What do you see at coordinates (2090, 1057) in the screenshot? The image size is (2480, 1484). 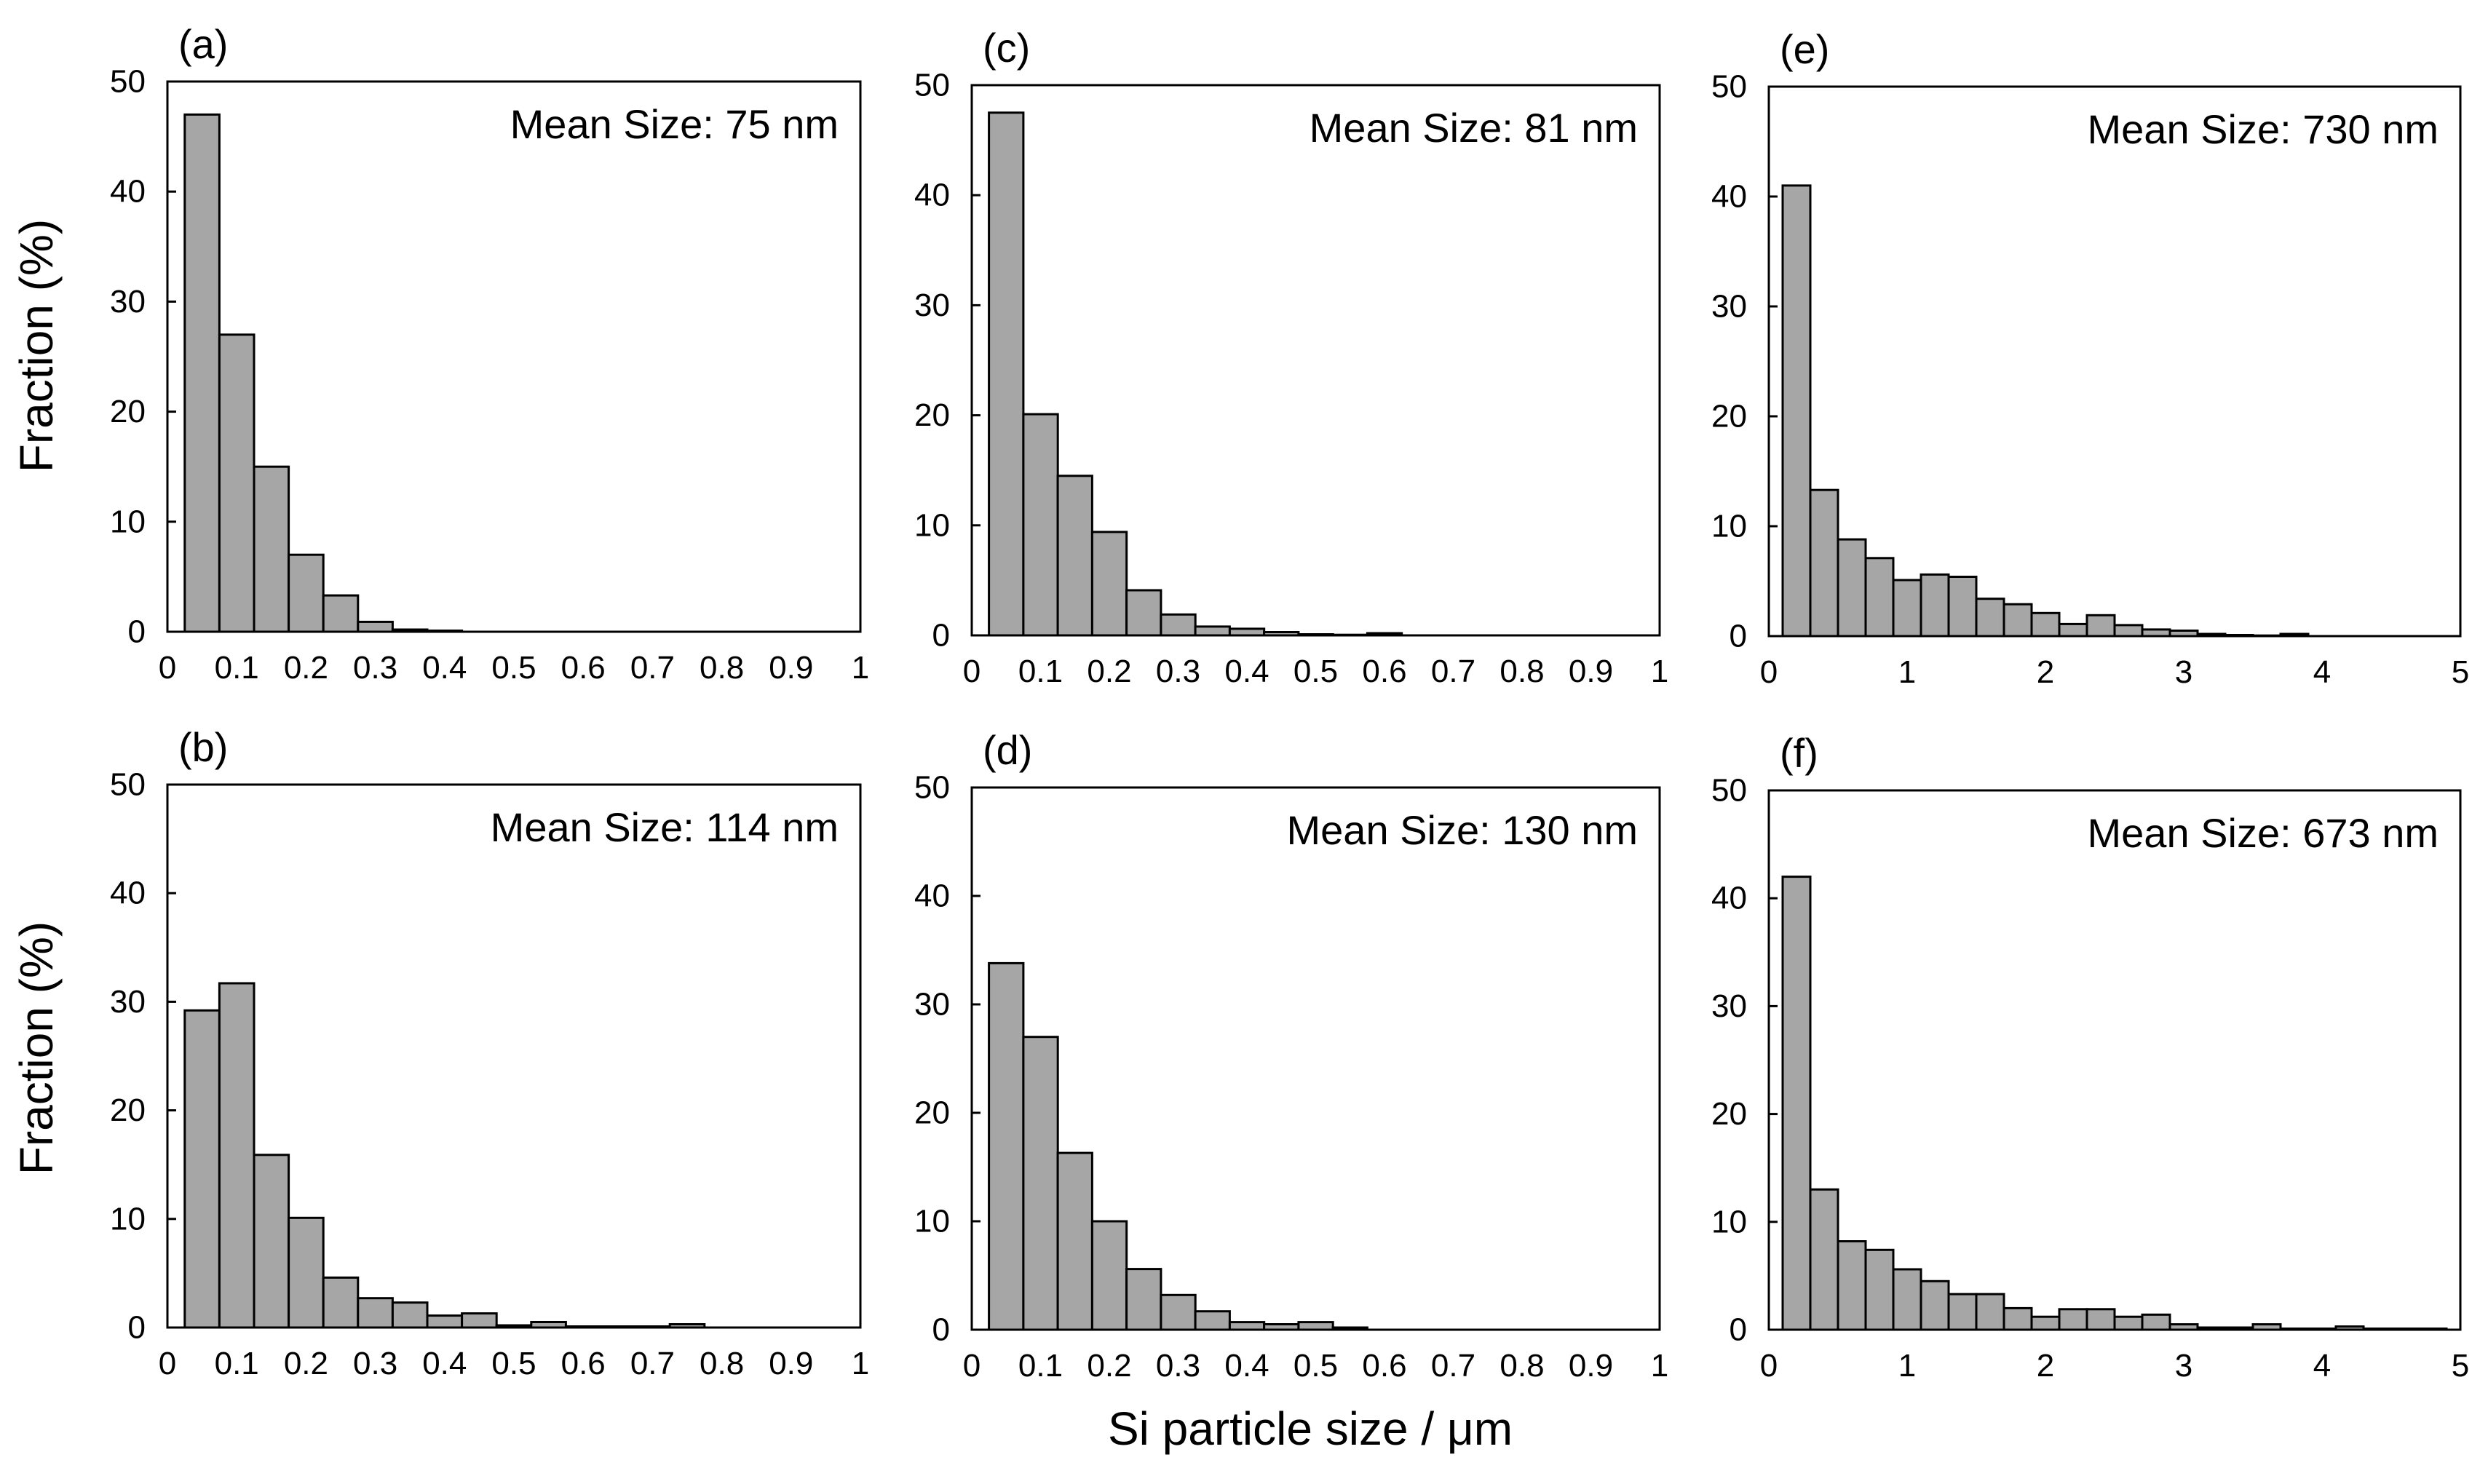 I see `panel-f: 0 10 20 30 40 50 0 1 2 3 4 5 (f) Mean Size: 673 nm` at bounding box center [2090, 1057].